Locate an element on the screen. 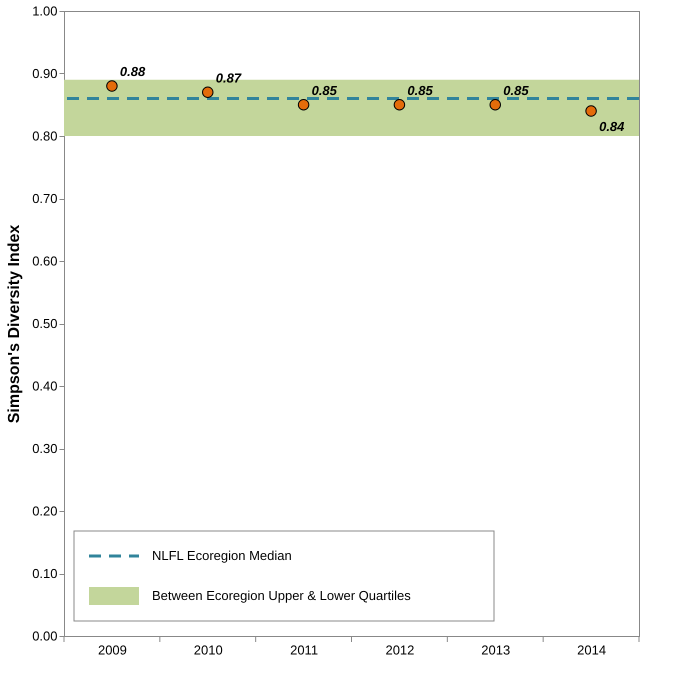 The image size is (700, 700). y-tick-label: 0.10 is located at coordinates (45, 573).